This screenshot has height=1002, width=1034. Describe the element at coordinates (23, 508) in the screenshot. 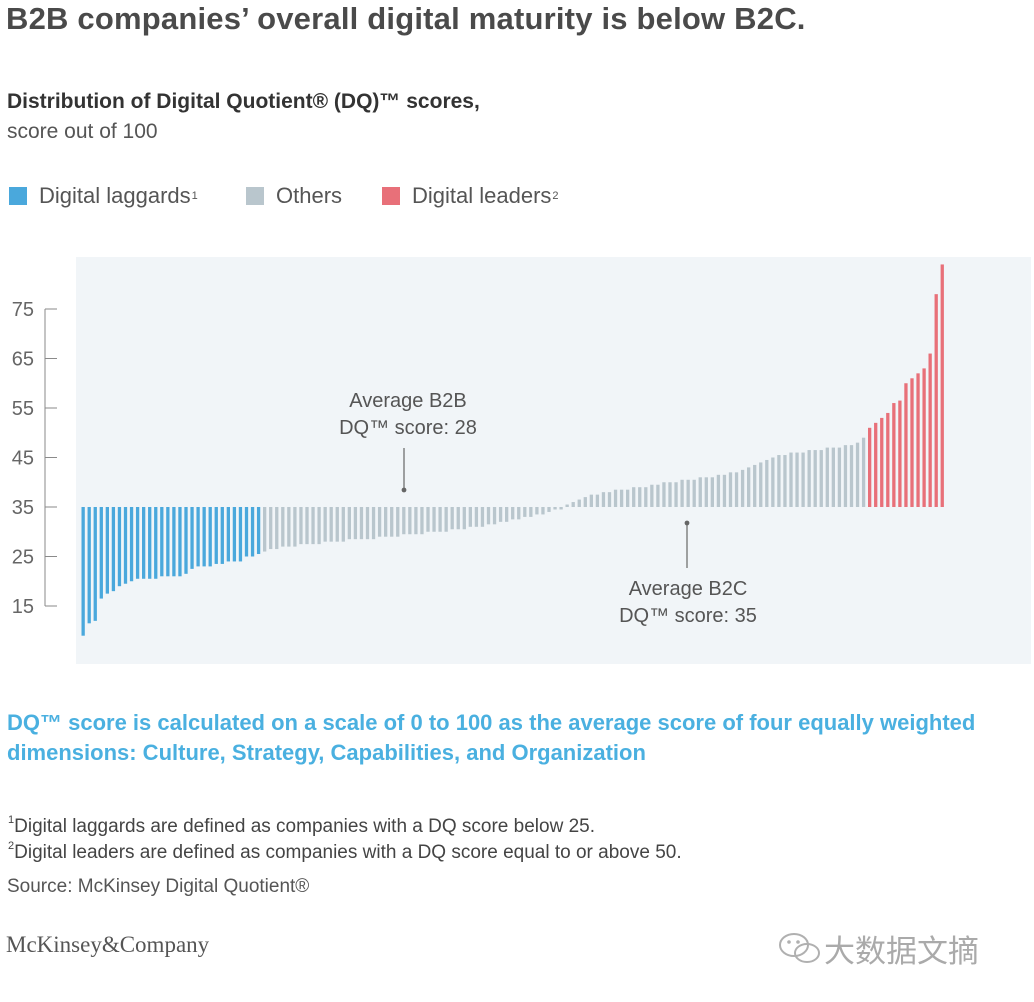

I see `y-tick-label: 35` at that location.